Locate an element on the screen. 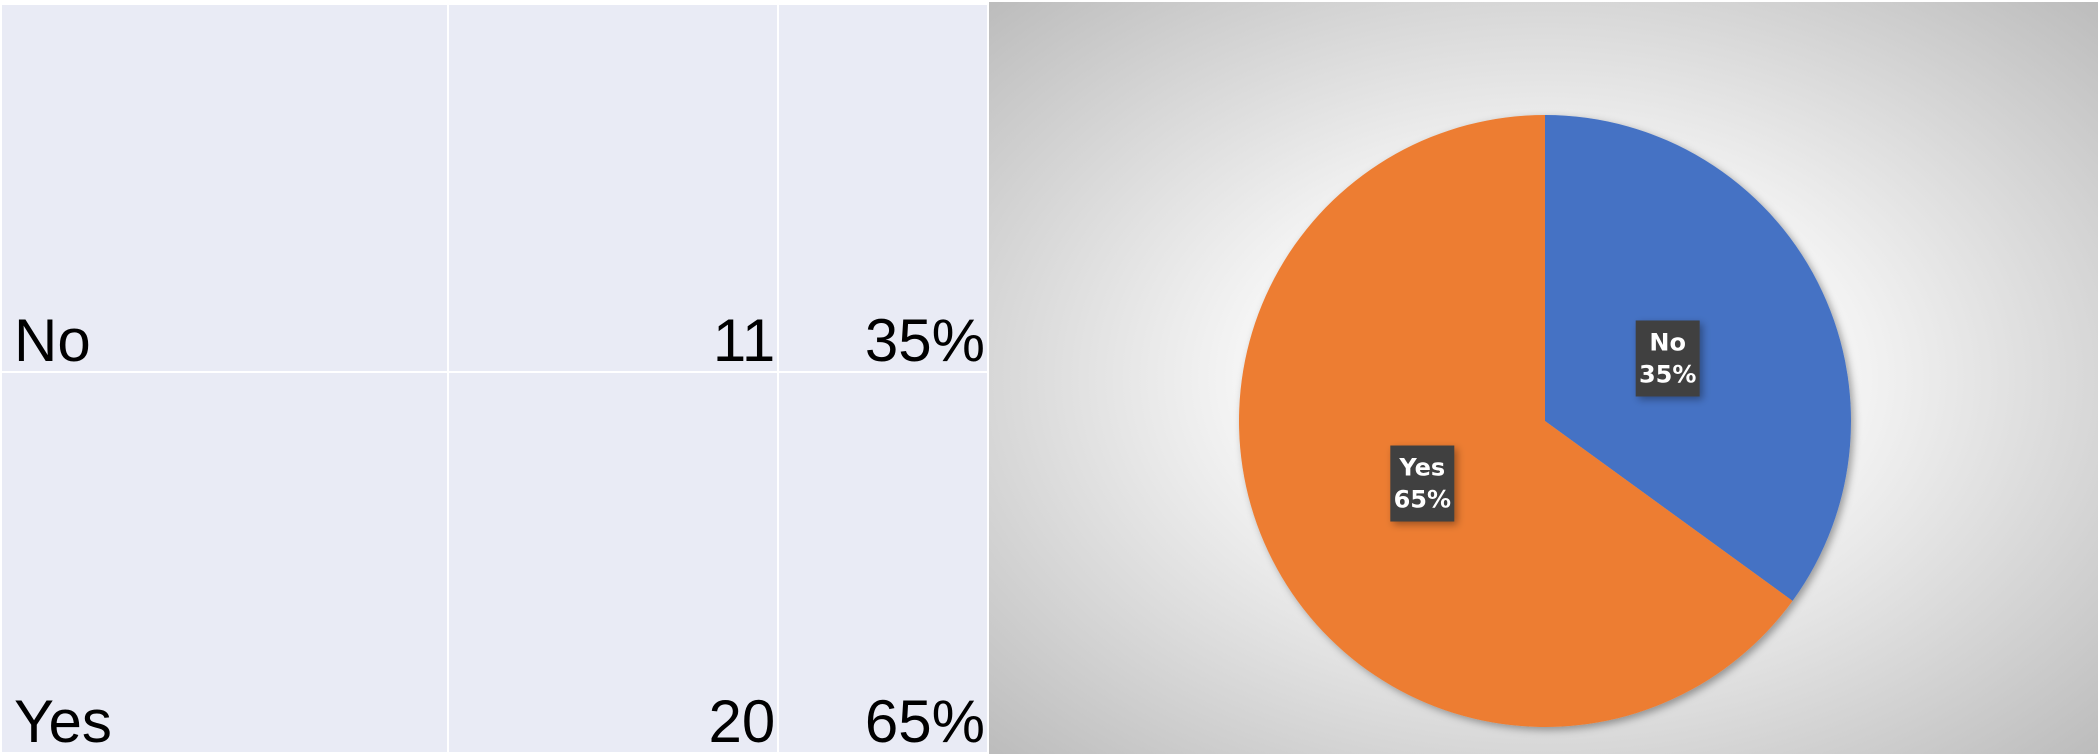 Image resolution: width=2098 pixels, height=754 pixels. data-label-value: 35% is located at coordinates (1667, 374).